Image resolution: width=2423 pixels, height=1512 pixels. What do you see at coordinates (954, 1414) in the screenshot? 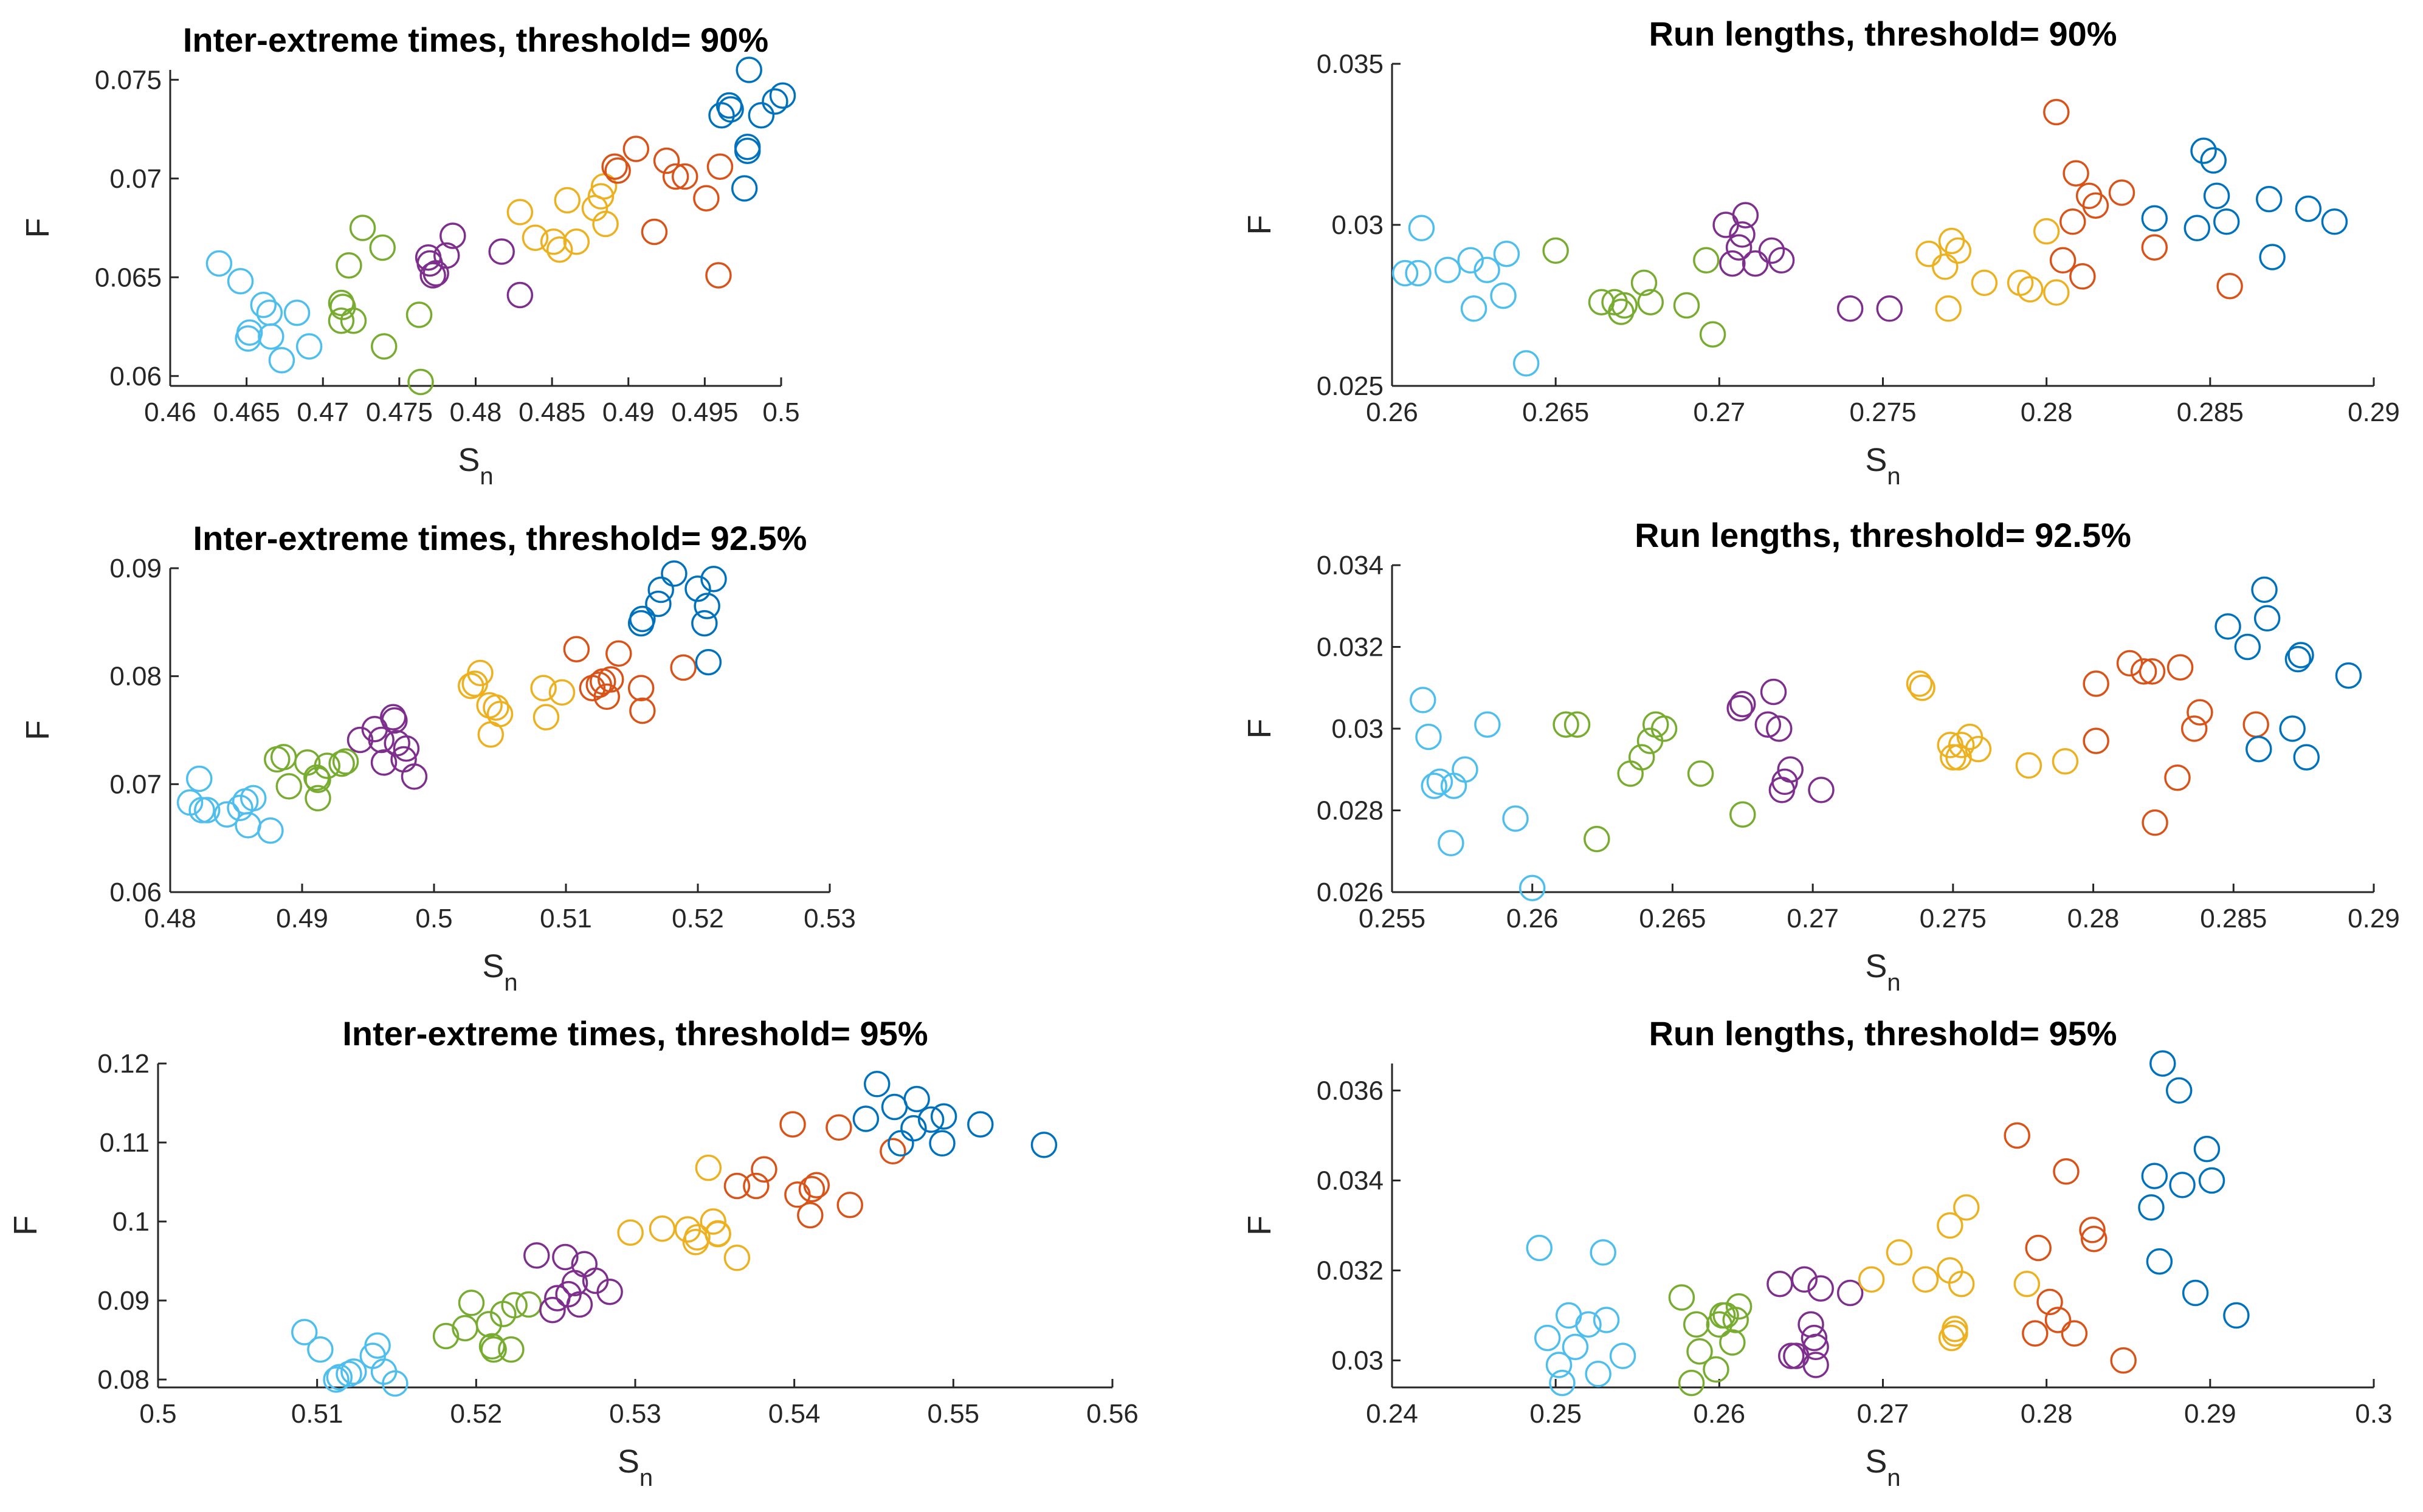
I see `chart-5-xtick-label: 0.55` at bounding box center [954, 1414].